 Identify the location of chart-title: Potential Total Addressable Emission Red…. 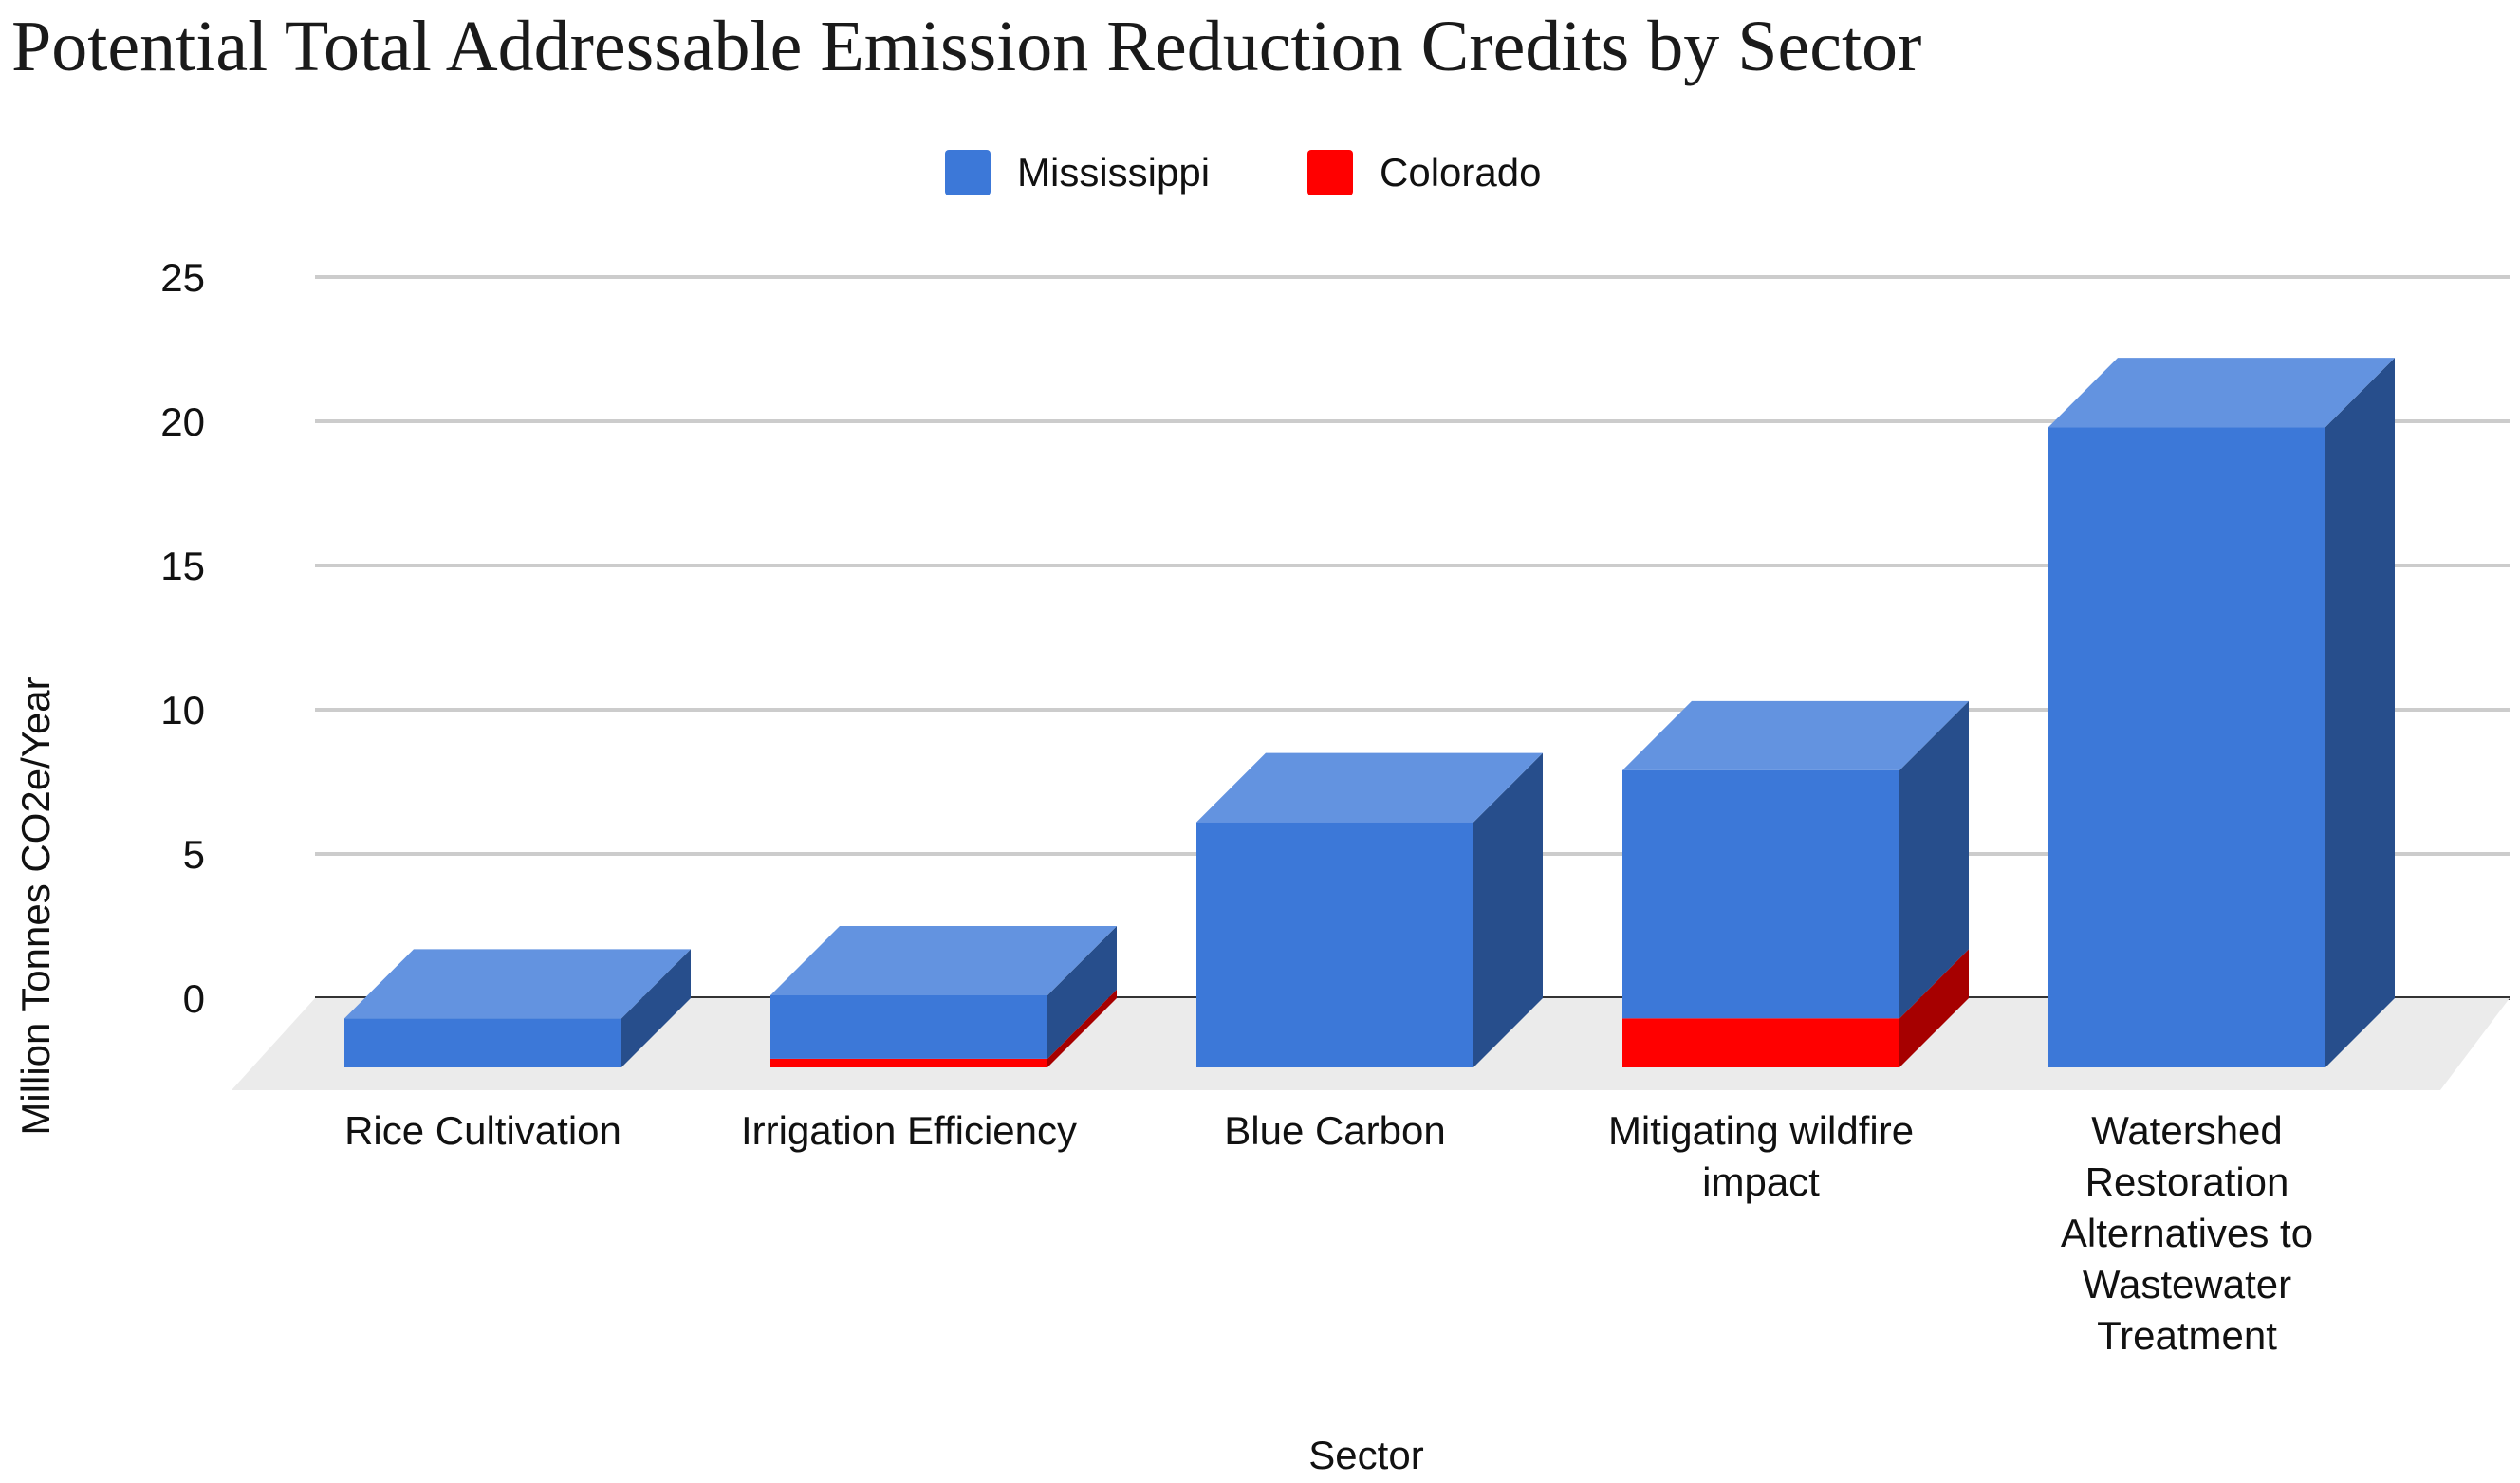
(966, 47).